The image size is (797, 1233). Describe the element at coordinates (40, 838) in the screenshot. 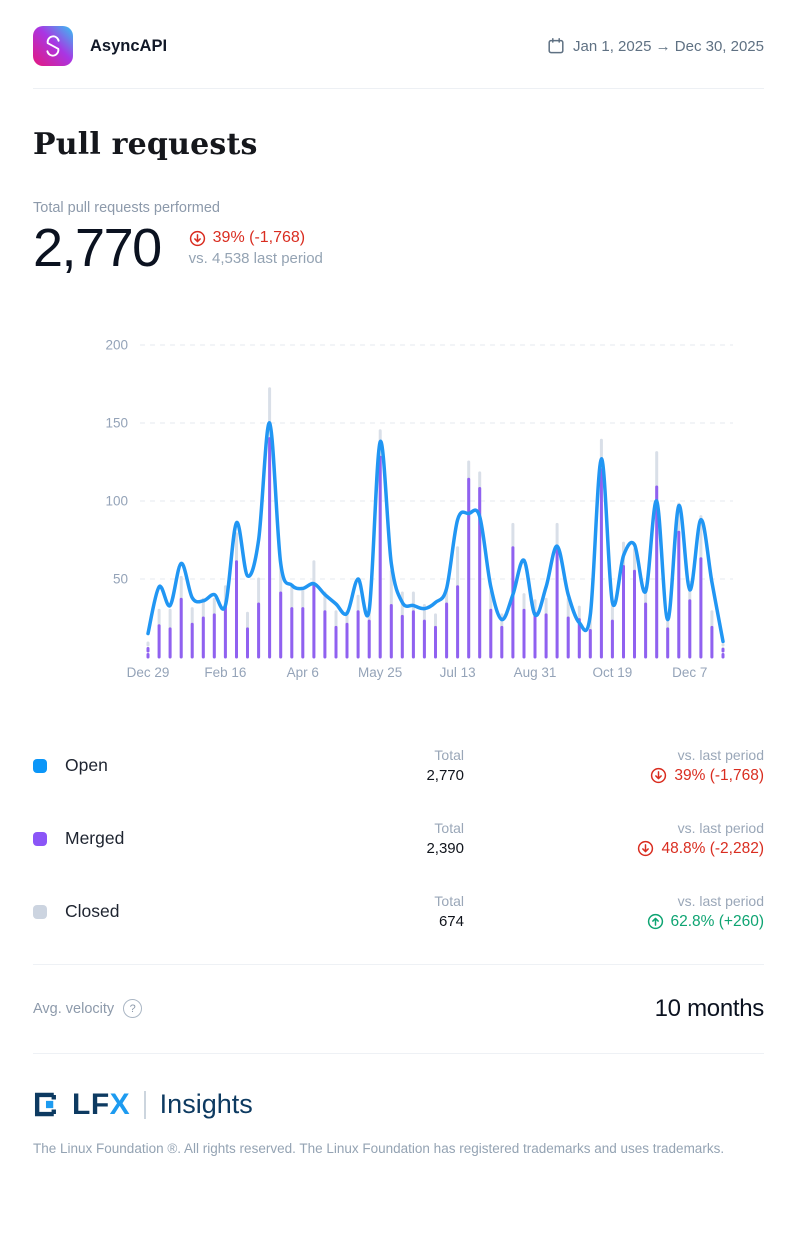

I see `merged-swatch` at that location.